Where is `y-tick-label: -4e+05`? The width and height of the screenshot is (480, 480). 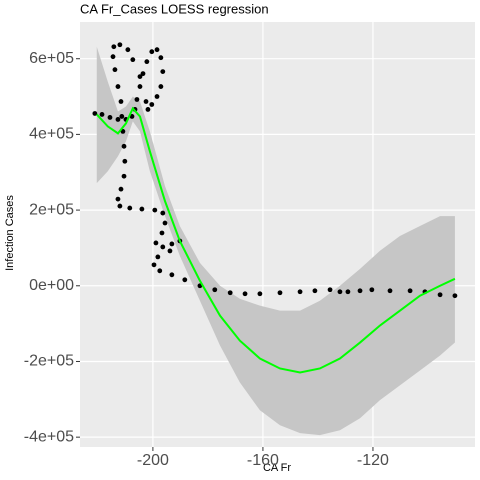 y-tick-label: -4e+05 is located at coordinates (49, 436).